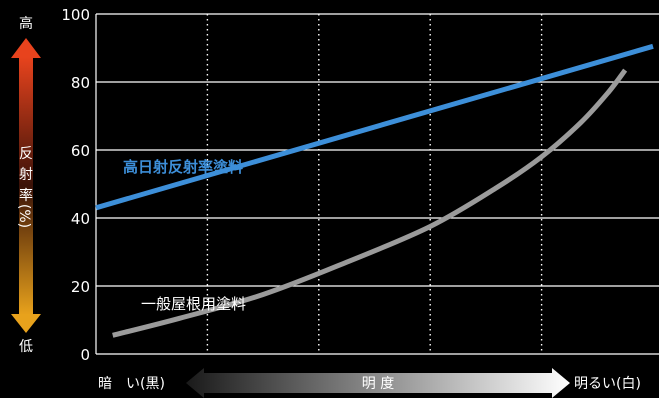 This screenshot has height=398, width=659. What do you see at coordinates (80, 287) in the screenshot?
I see `y-tick-label: 20` at bounding box center [80, 287].